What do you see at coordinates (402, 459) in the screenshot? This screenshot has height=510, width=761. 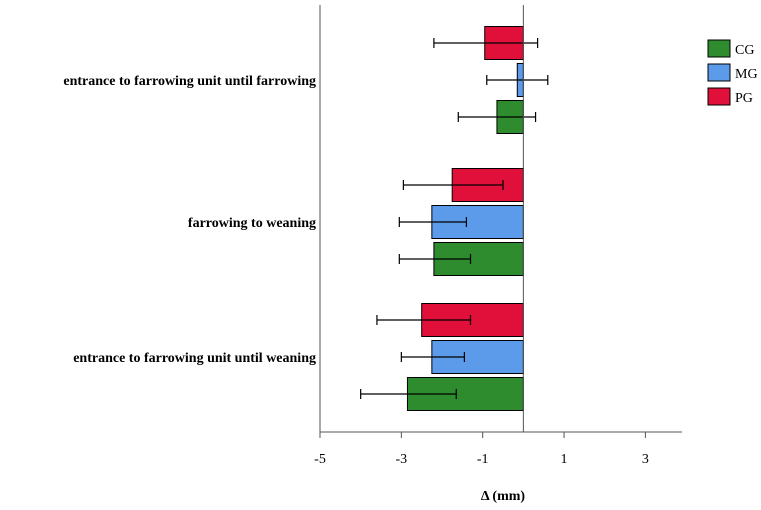 I see `x-tick-label: -3` at bounding box center [402, 459].